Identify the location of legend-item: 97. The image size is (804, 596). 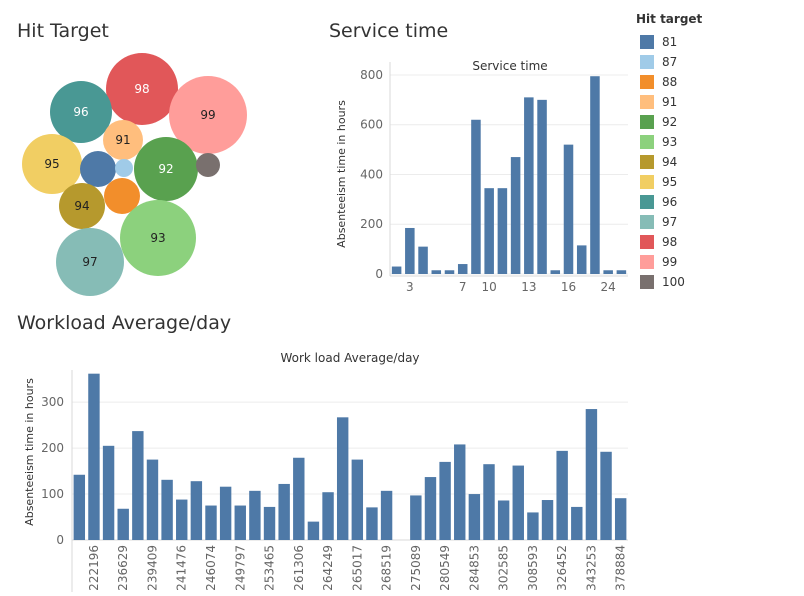
(716, 222).